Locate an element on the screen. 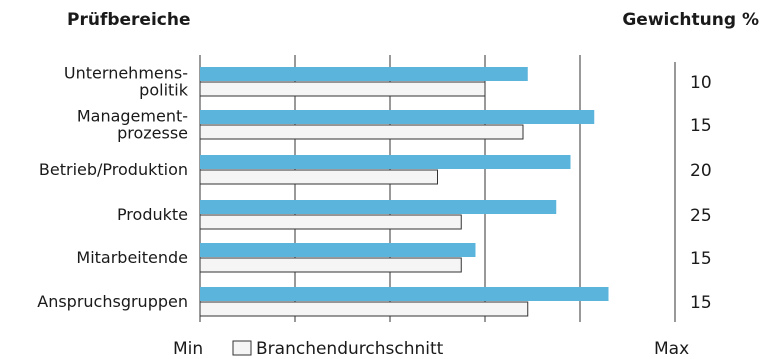 Image resolution: width=761 pixels, height=359 pixels. weight-value: 20 is located at coordinates (701, 171).